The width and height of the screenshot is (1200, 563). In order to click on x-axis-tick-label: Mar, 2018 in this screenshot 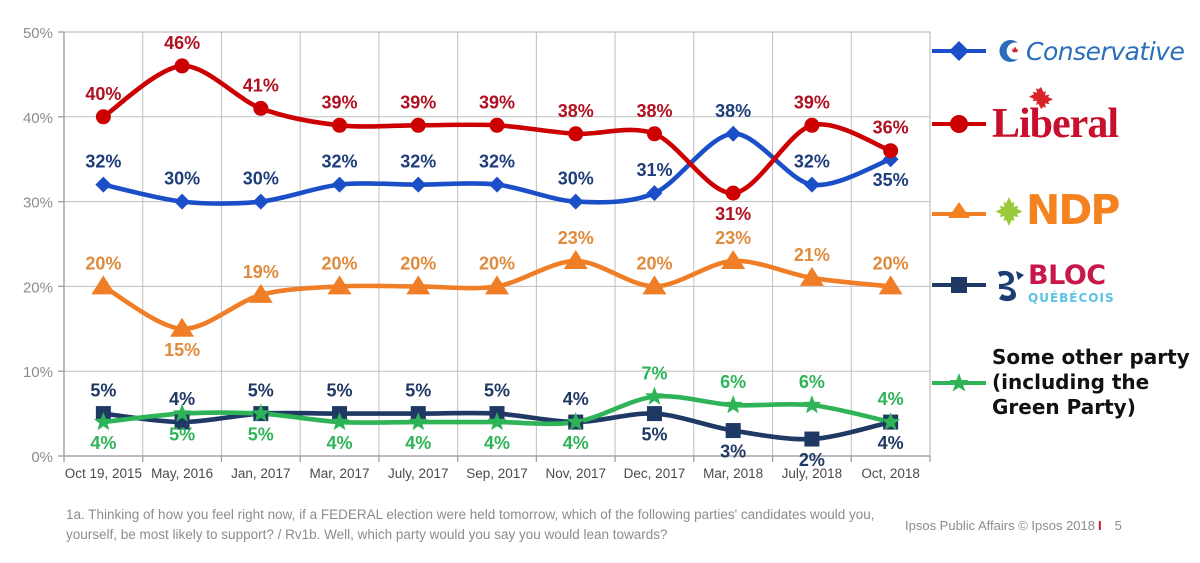, I will do `click(733, 473)`.